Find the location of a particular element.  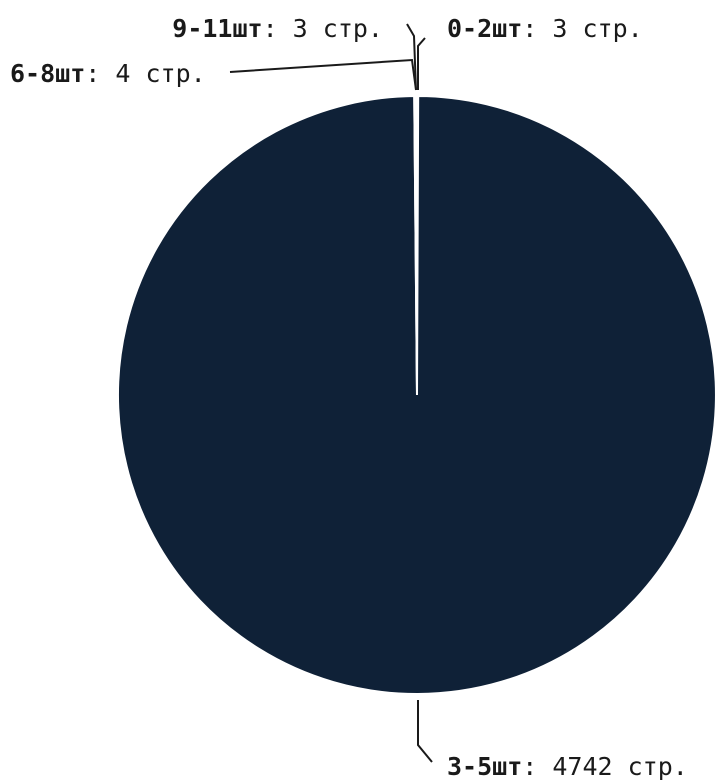

pie-slice-9-11шт is located at coordinates (416, 245).